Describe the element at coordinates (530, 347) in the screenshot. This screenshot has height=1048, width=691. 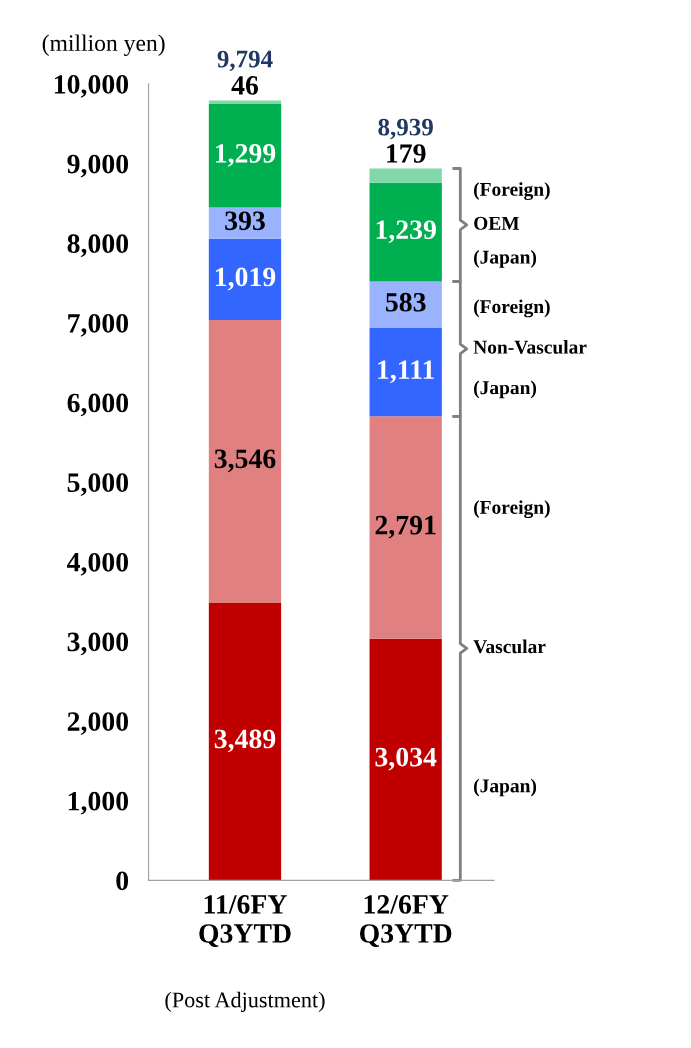
I see `annotation: Non-Vascular` at that location.